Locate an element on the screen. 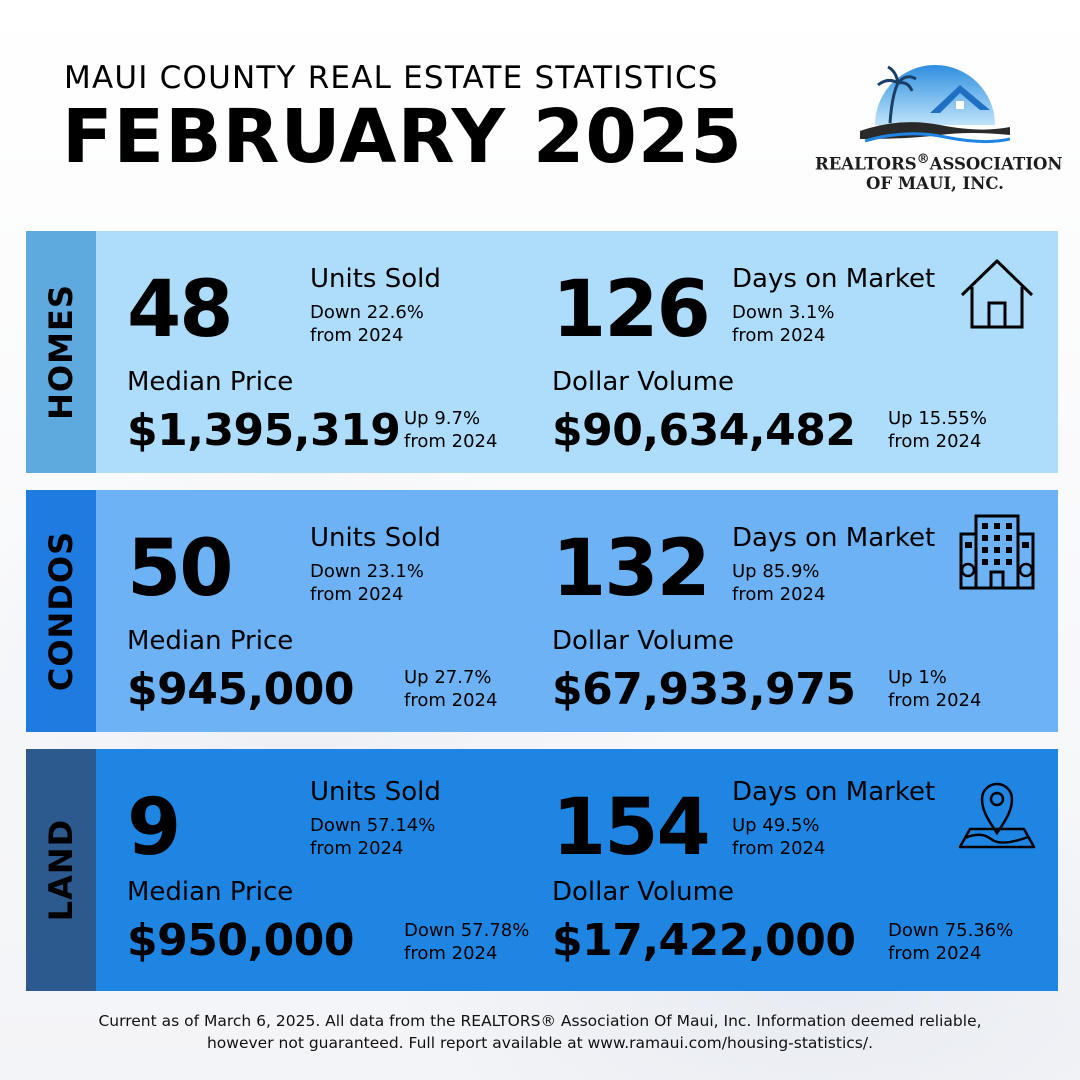 The height and width of the screenshot is (1080, 1080). homes-units-change-line1: Down 22.6% is located at coordinates (367, 312).